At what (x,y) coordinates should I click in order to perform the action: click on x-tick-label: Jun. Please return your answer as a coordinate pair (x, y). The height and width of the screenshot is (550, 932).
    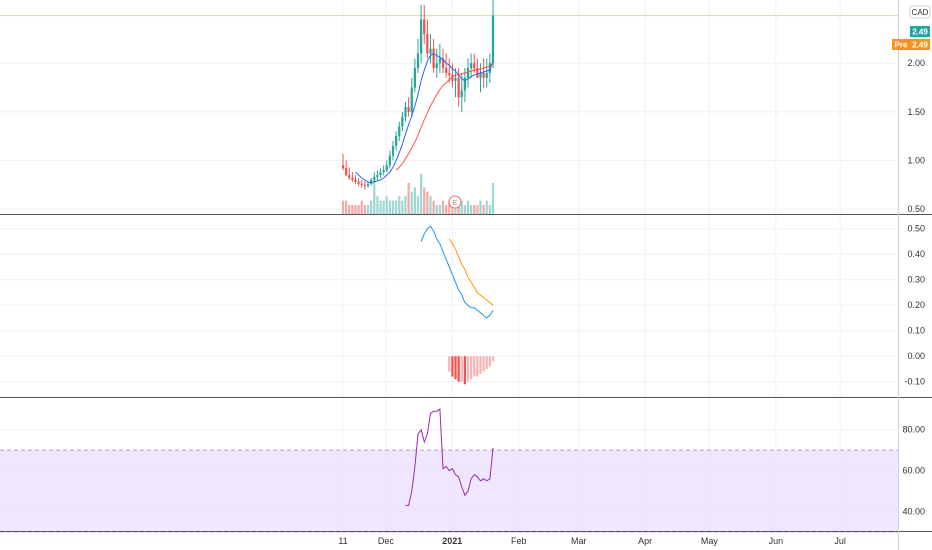
    Looking at the image, I should click on (776, 541).